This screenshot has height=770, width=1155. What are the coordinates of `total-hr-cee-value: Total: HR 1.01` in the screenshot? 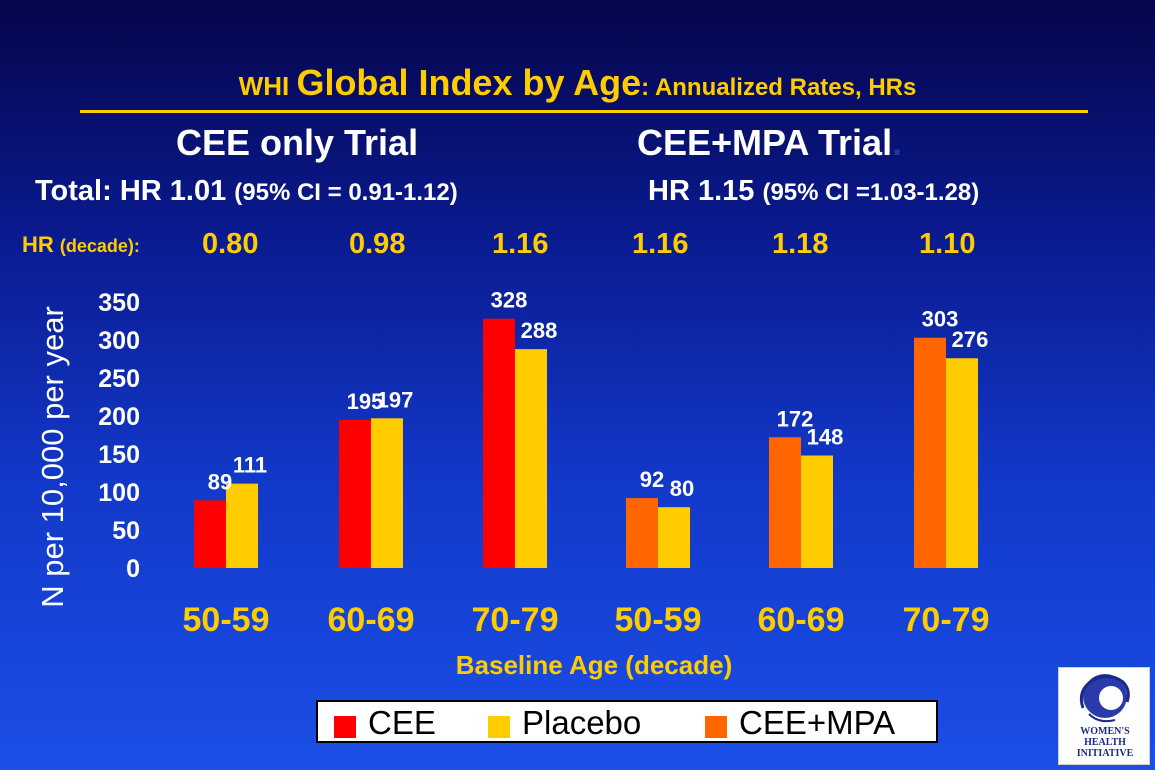 It's located at (135, 191).